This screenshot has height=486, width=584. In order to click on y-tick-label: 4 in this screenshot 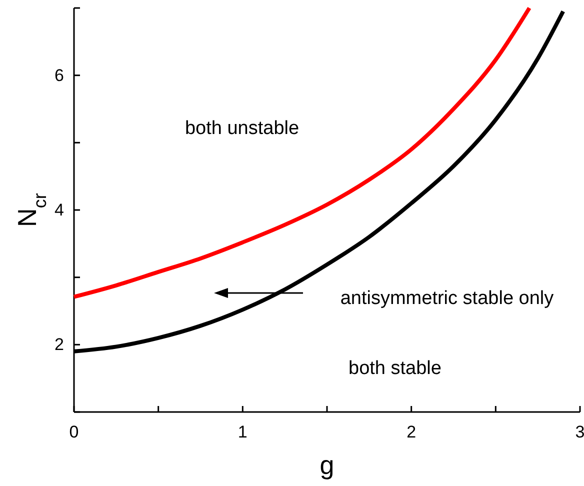, I will do `click(59, 210)`.